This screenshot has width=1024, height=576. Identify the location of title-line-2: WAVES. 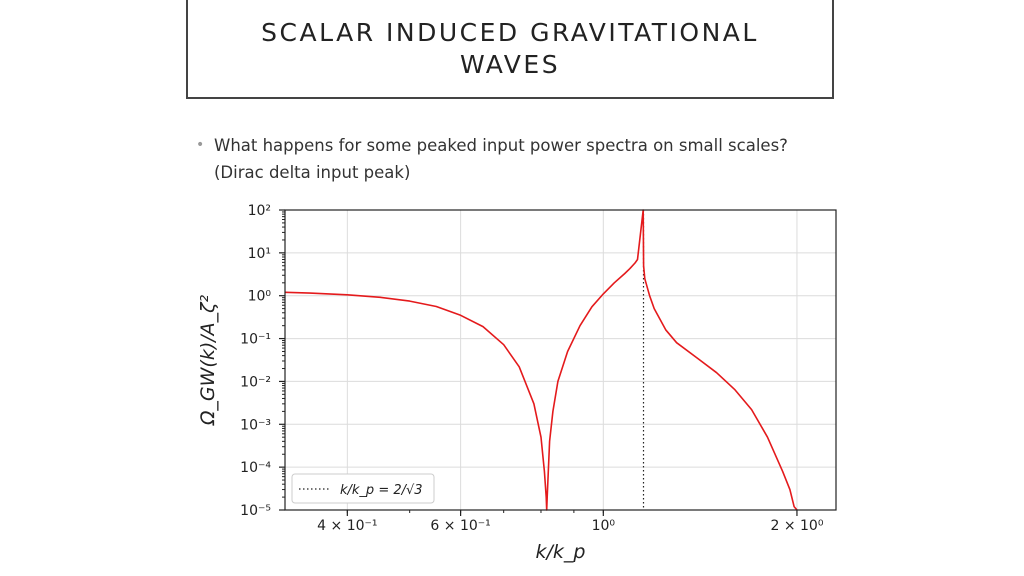
(510, 64).